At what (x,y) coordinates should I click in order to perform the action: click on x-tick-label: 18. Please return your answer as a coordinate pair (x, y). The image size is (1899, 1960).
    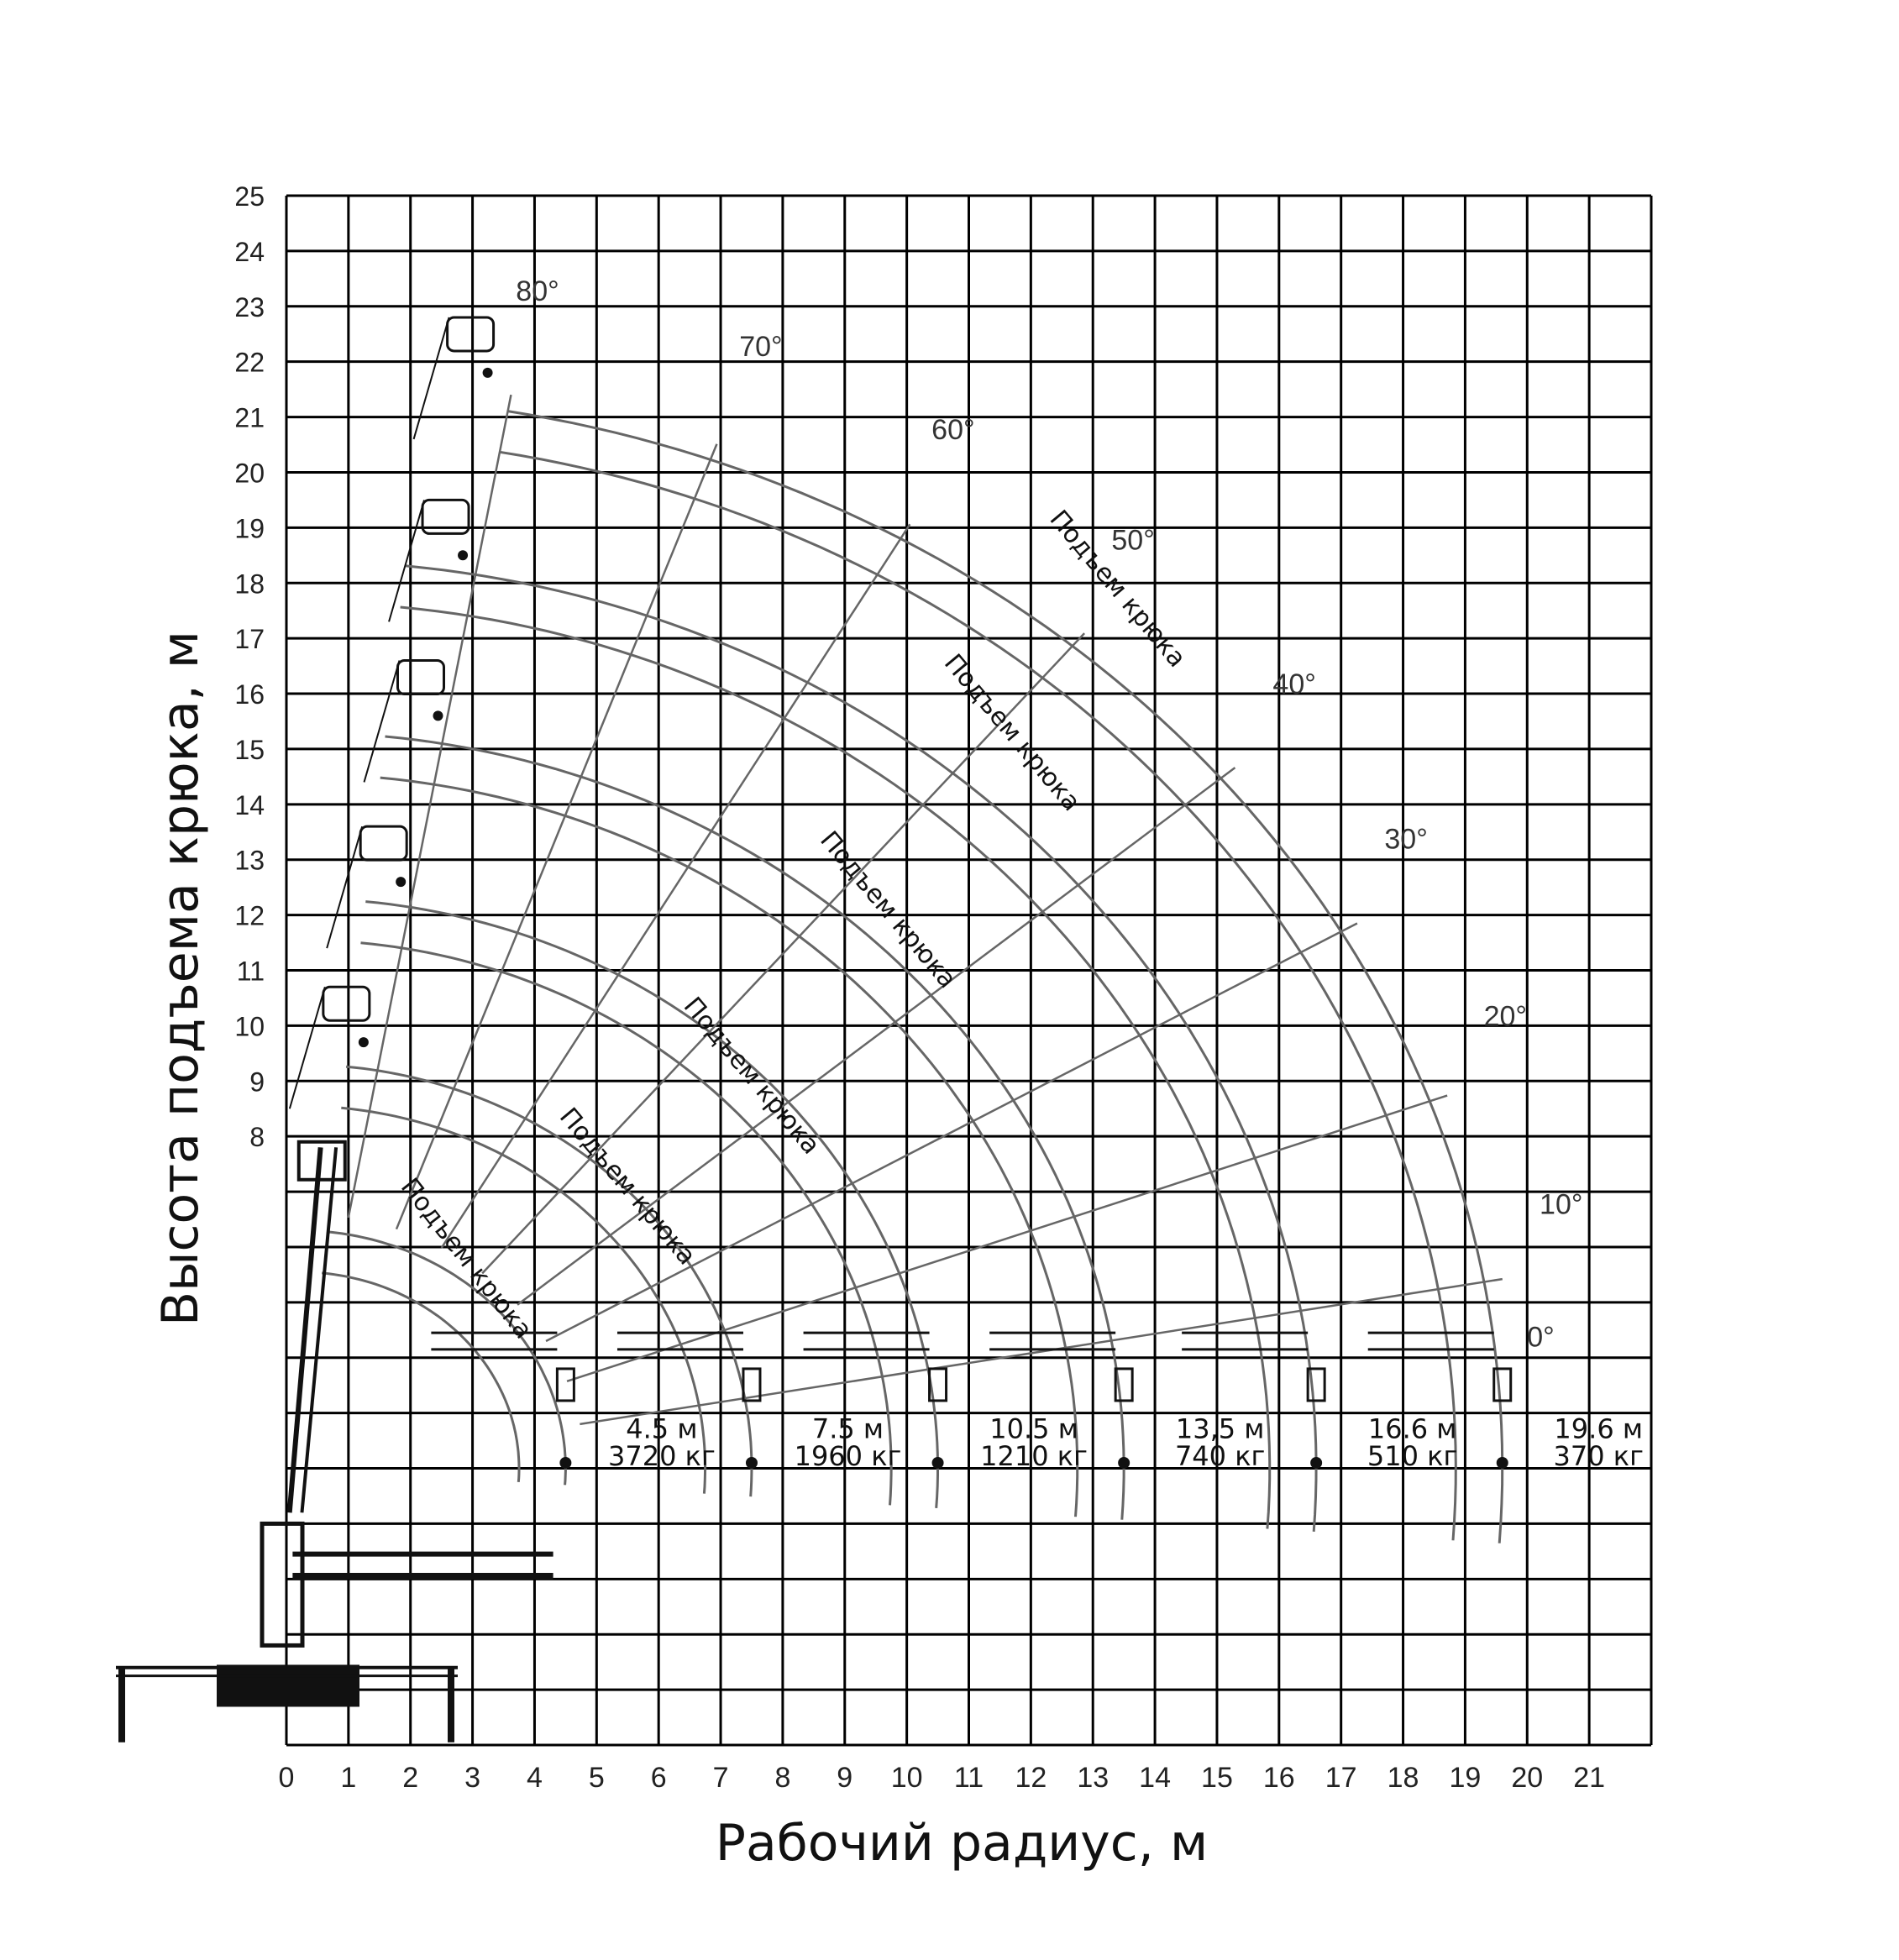
    Looking at the image, I should click on (1403, 1778).